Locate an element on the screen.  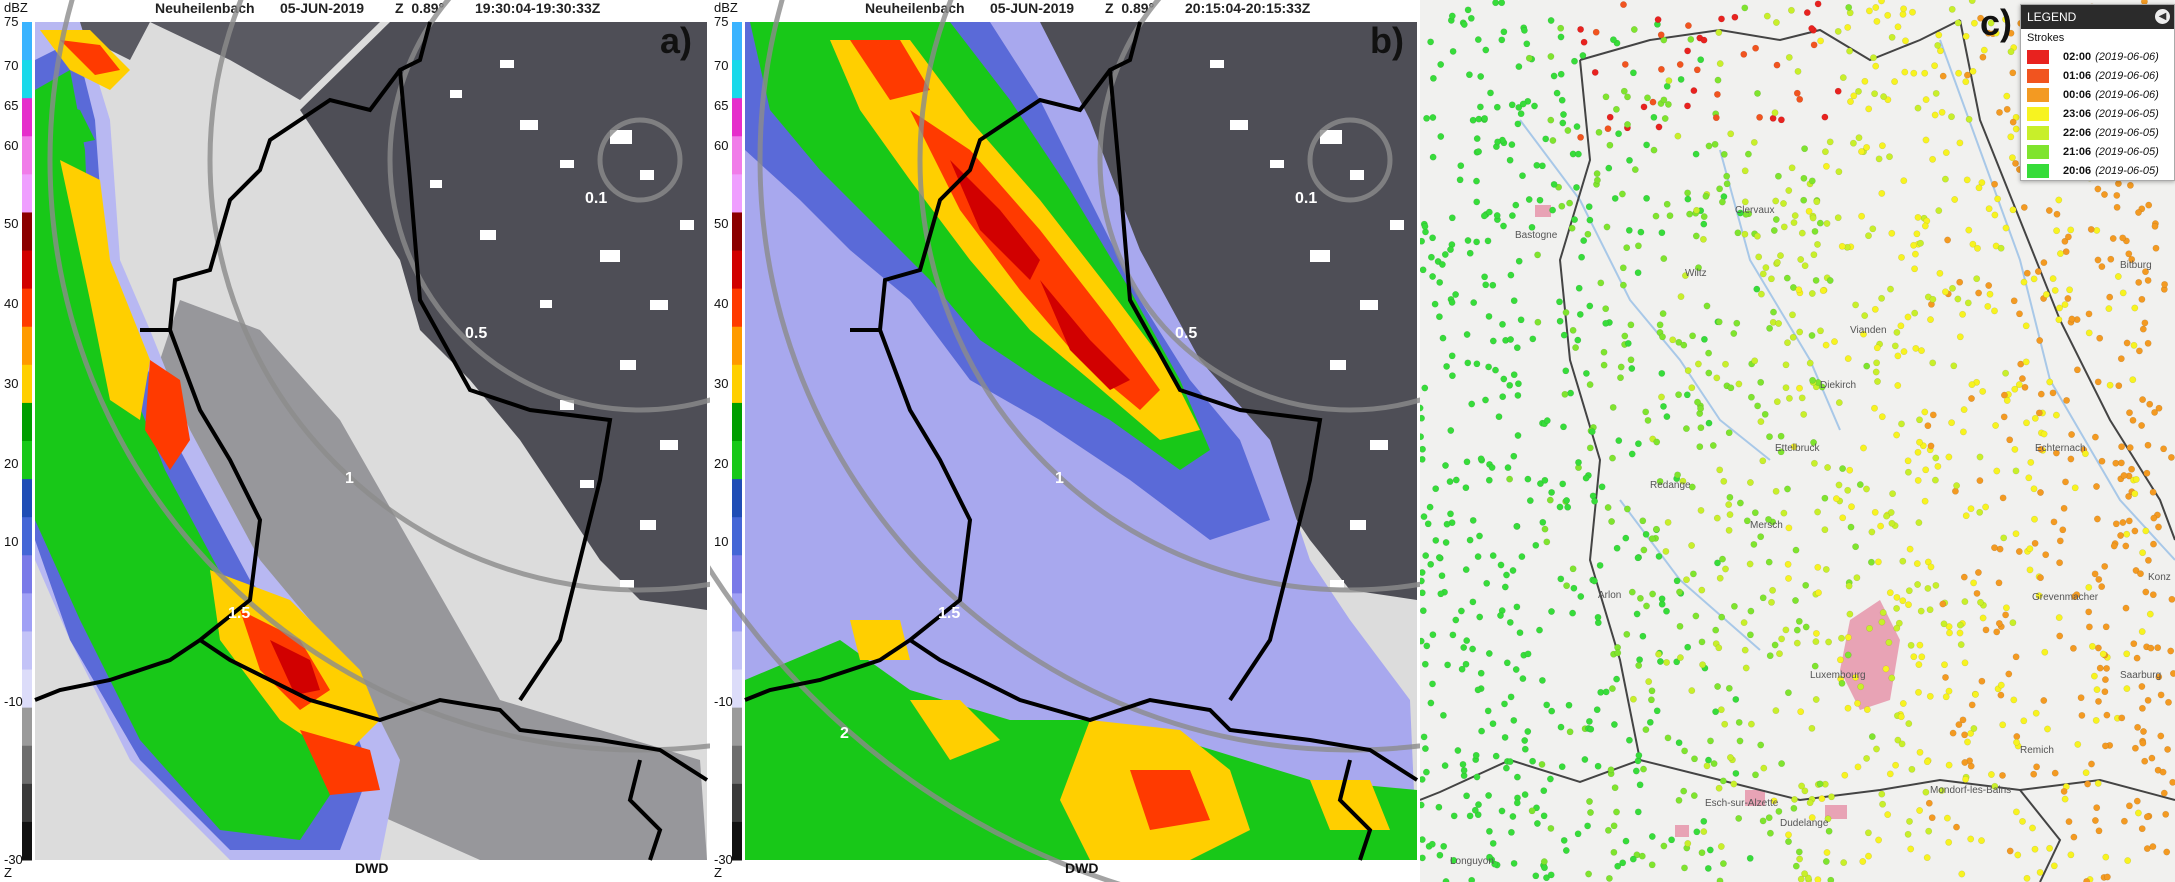
town-label: Esch-sur-Alzette is located at coordinates (1742, 803).